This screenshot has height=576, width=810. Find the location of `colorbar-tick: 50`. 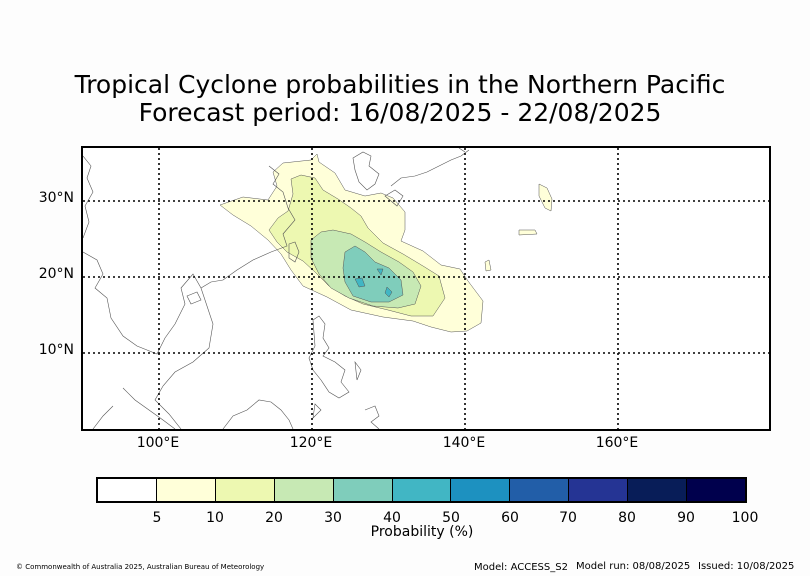

colorbar-tick: 50 is located at coordinates (451, 518).